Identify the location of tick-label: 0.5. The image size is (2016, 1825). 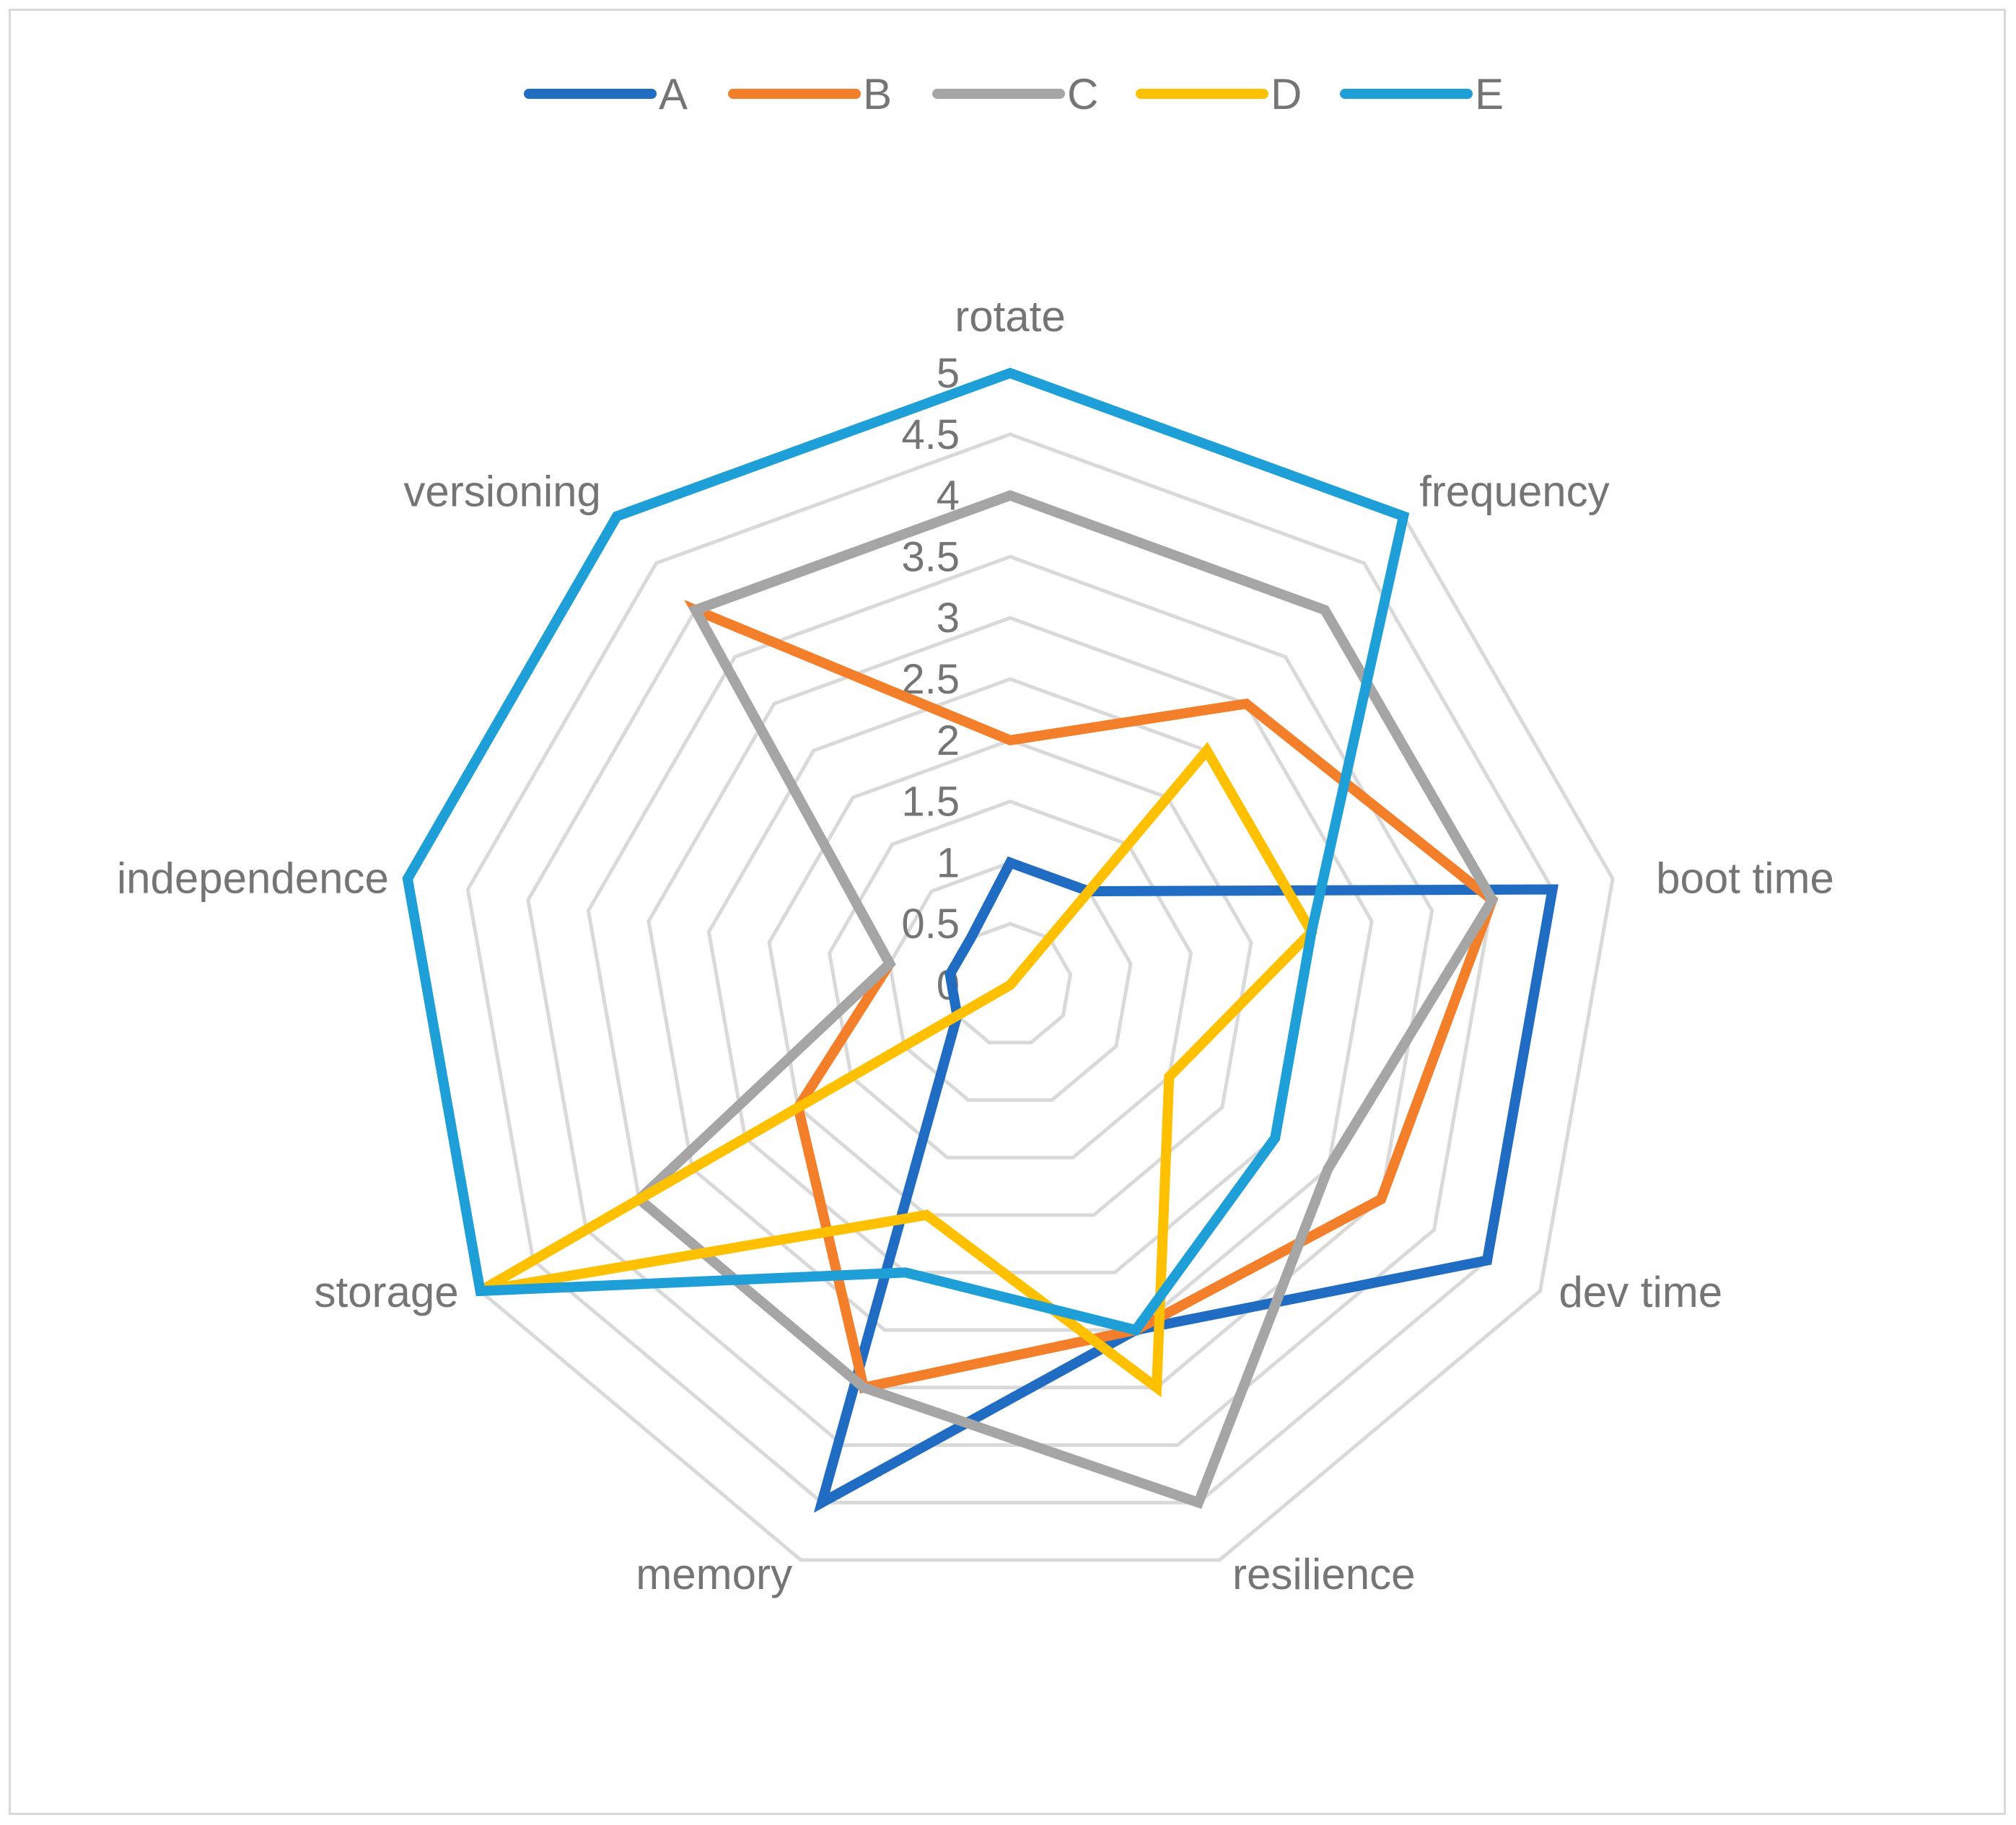
(930, 924).